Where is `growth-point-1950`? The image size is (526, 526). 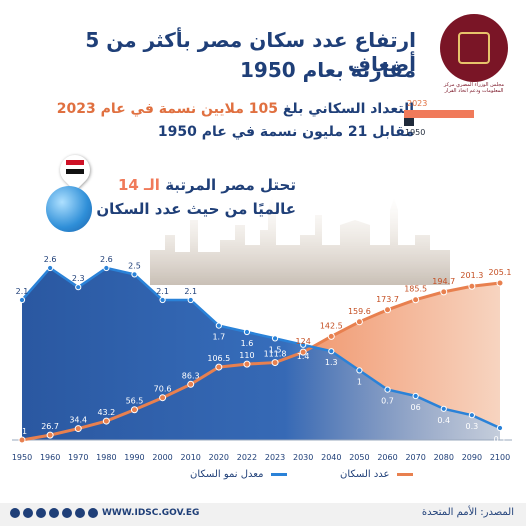 growth-point-1950 is located at coordinates (22, 300).